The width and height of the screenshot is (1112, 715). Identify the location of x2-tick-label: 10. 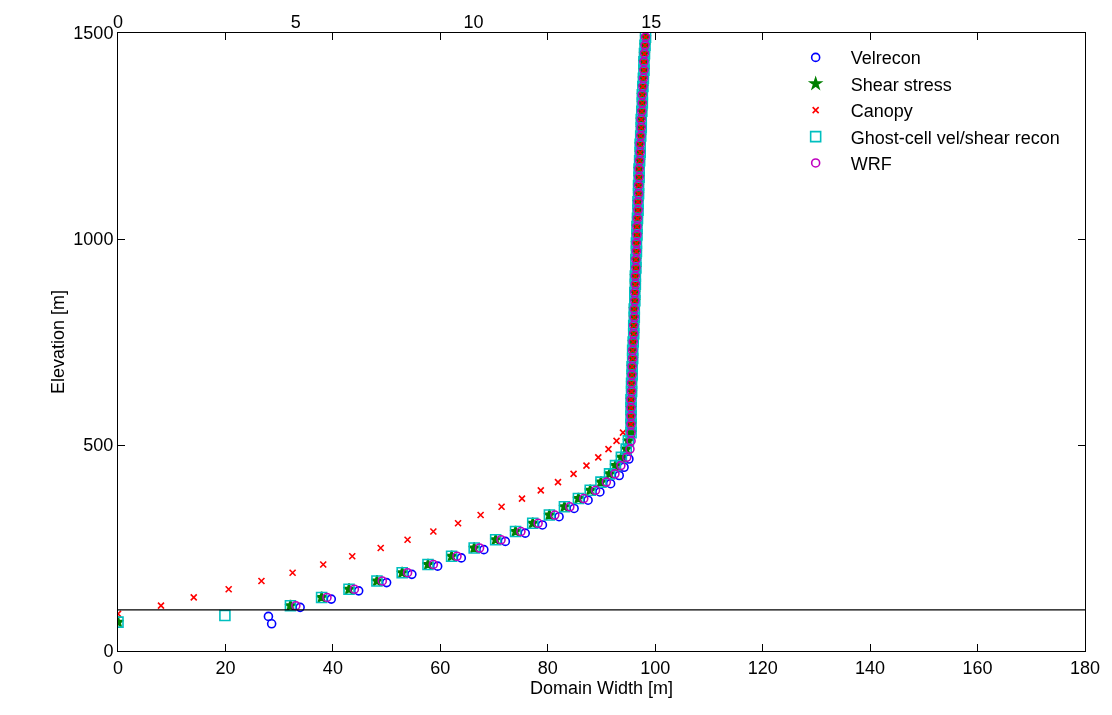
(473, 22).